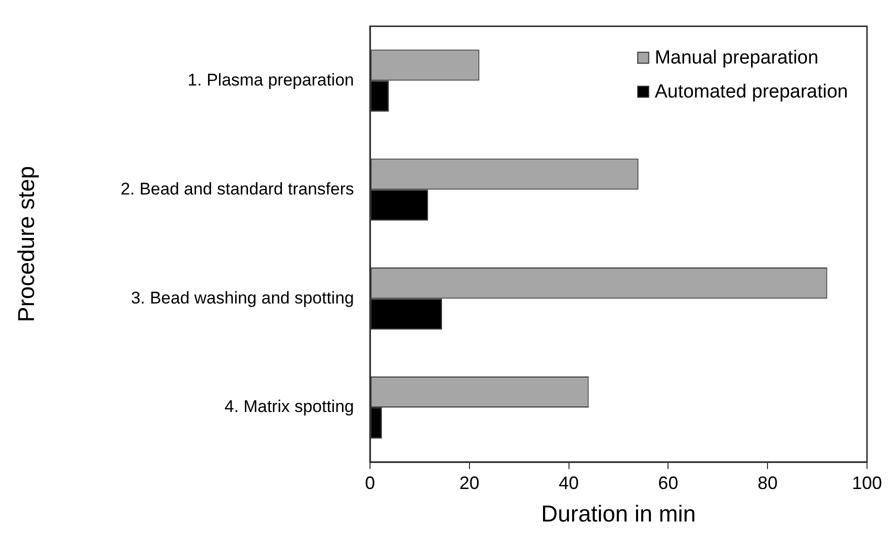 This screenshot has height=533, width=888. What do you see at coordinates (751, 91) in the screenshot?
I see `legend-label: Automated preparation` at bounding box center [751, 91].